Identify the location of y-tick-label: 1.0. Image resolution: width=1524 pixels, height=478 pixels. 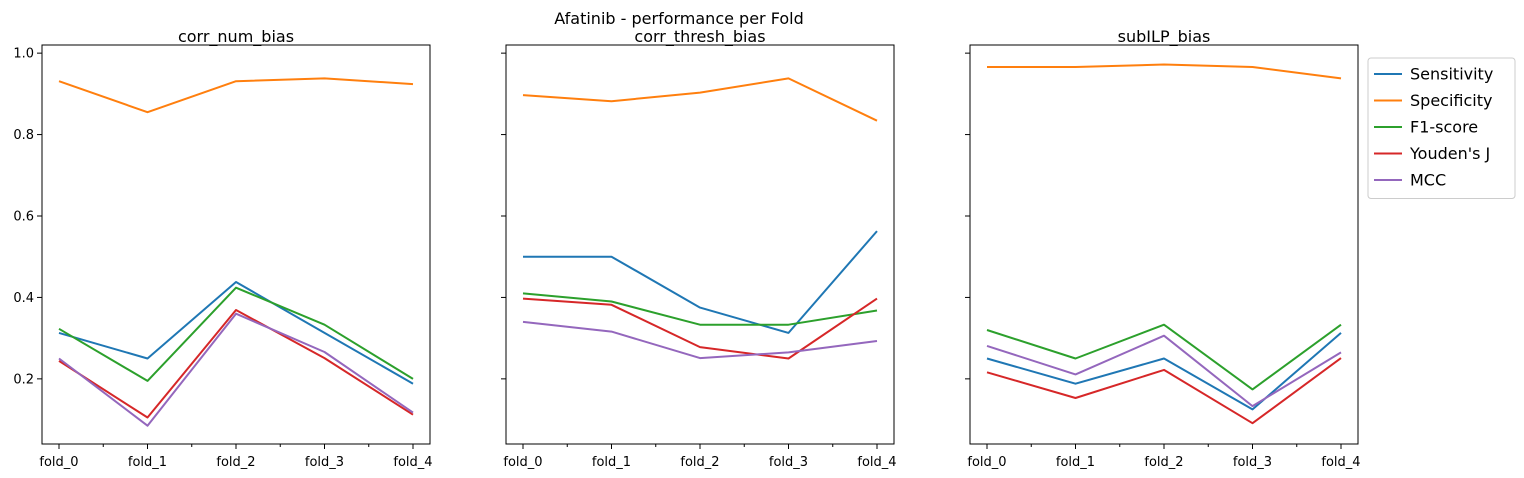
(23, 54).